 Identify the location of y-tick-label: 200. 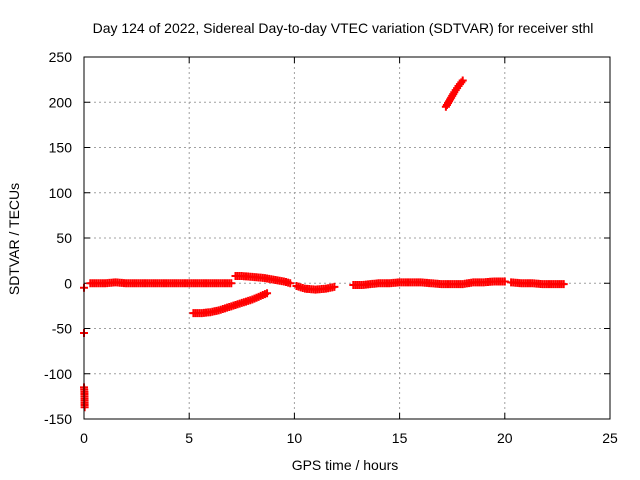
(61, 102).